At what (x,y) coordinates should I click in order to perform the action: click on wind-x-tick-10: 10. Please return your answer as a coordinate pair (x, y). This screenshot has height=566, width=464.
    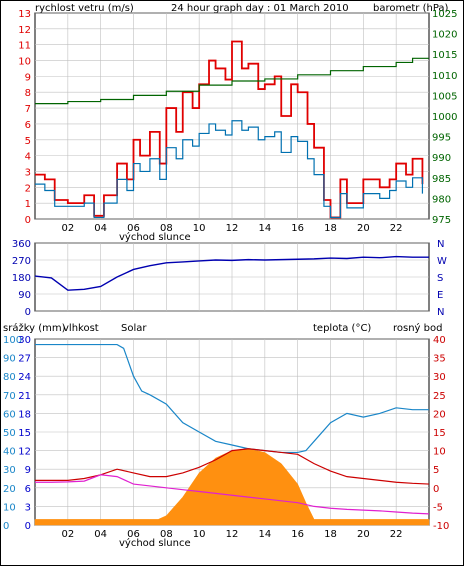
    Looking at the image, I should click on (199, 228).